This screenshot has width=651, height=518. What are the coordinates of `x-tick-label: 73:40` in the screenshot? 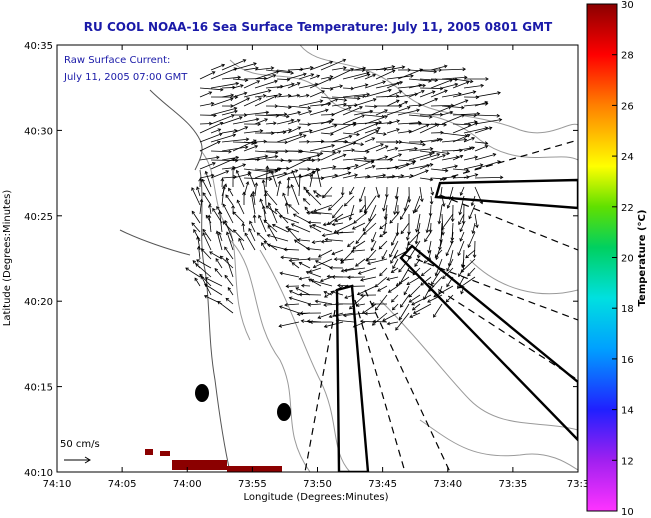 It's located at (447, 484).